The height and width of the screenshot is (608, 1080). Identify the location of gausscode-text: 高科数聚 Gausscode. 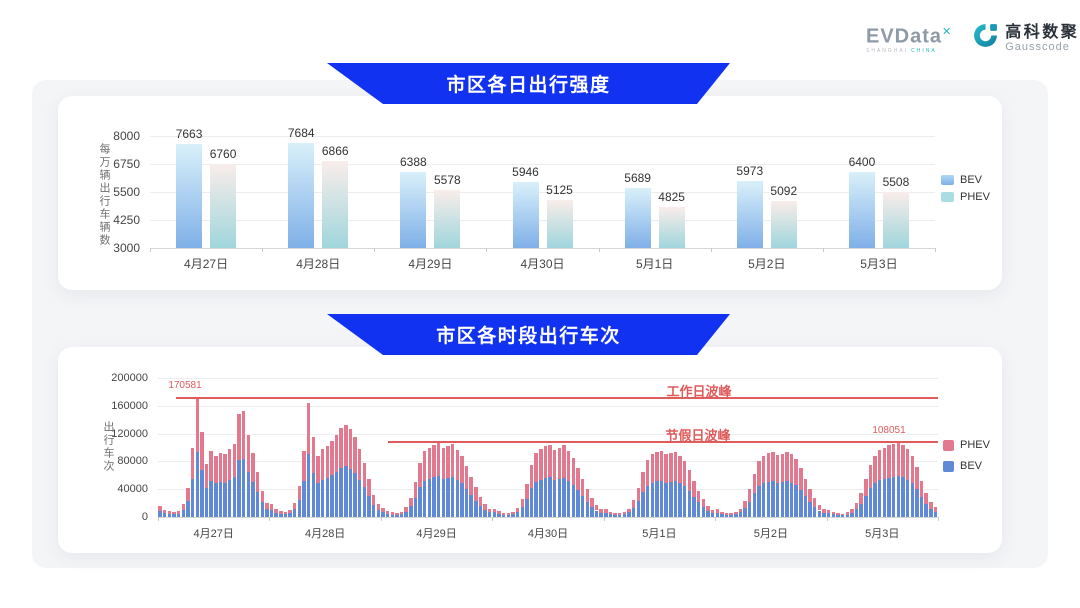
(1042, 38).